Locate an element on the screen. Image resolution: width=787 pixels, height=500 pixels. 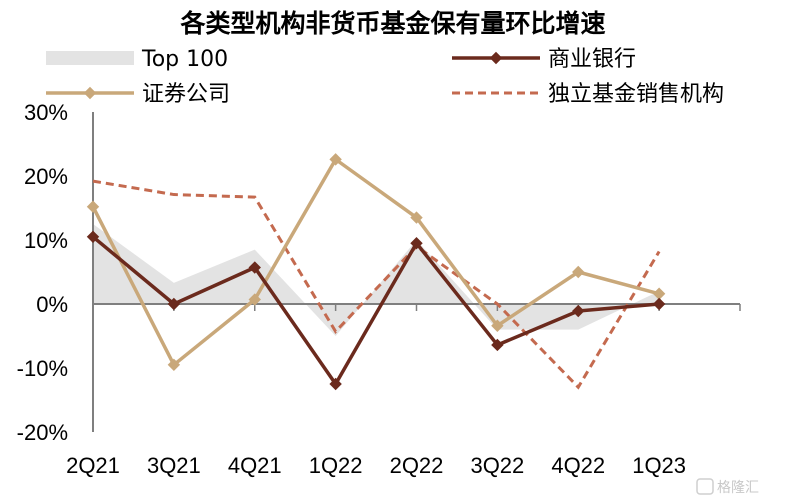
chart-title: 各类型机构非货币基金保有量环比增速 is located at coordinates (392, 23).